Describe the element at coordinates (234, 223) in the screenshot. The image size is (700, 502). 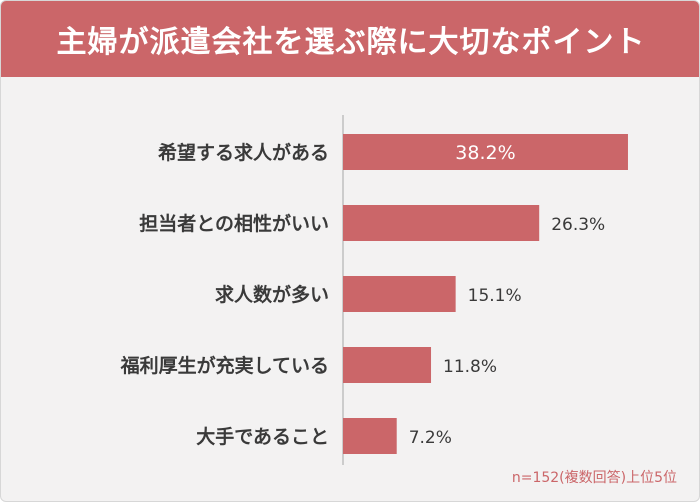
I see `category-label: 担当者との相性がいい` at that location.